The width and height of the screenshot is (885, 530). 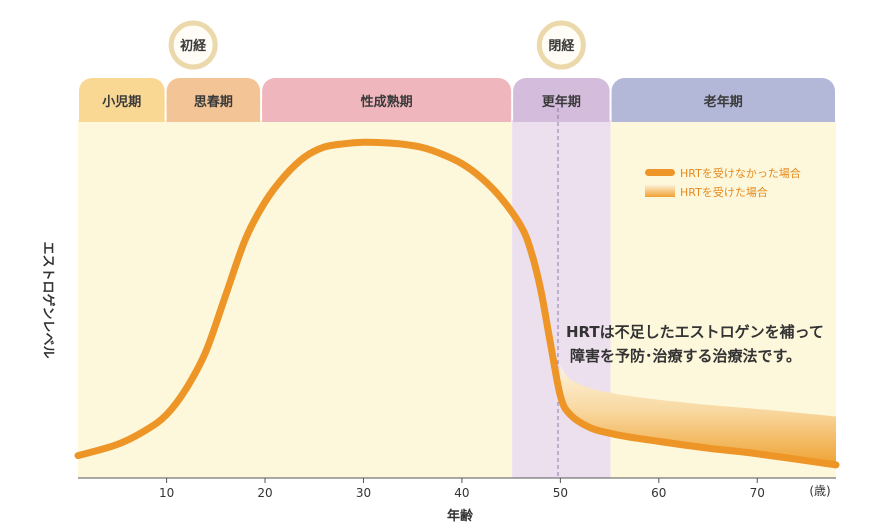 I want to click on life-stage-label-1: 思春期, so click(x=213, y=102).